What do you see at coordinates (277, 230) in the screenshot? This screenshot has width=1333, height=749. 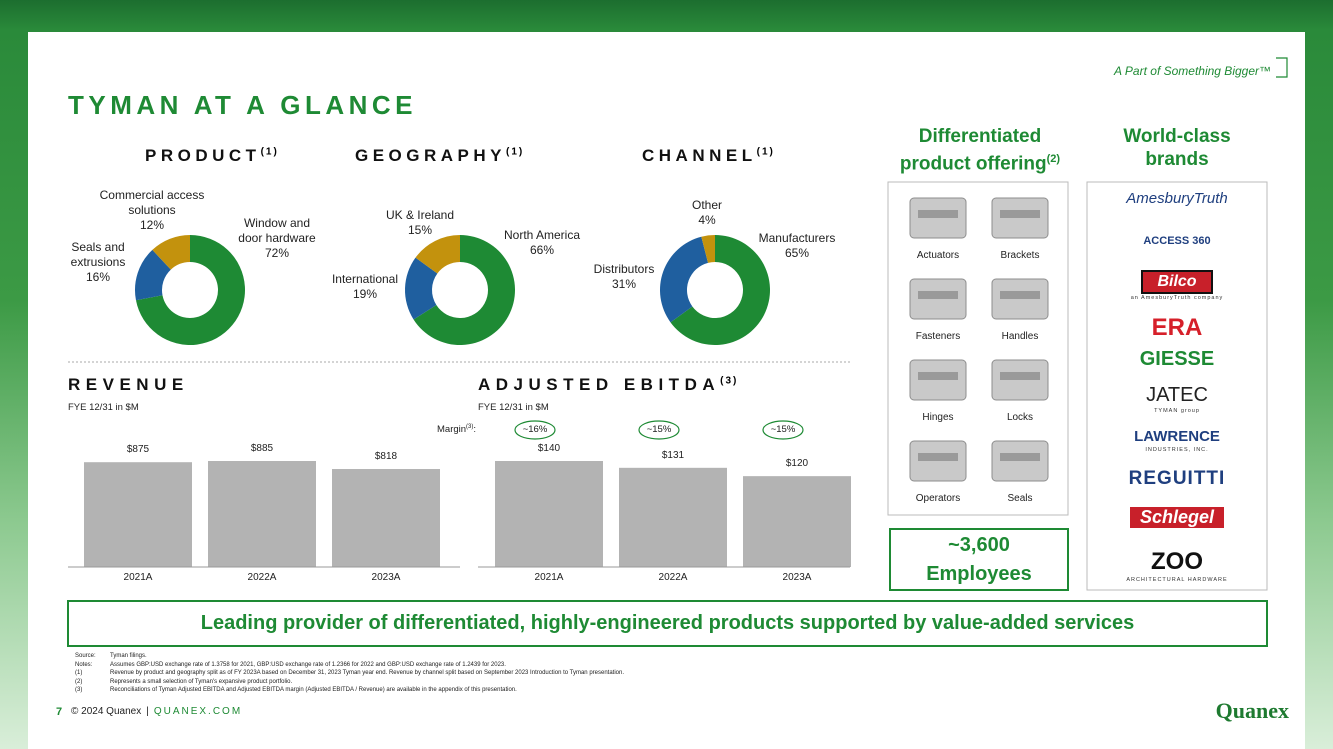 I see `slice-name: Window and door hardware` at bounding box center [277, 230].